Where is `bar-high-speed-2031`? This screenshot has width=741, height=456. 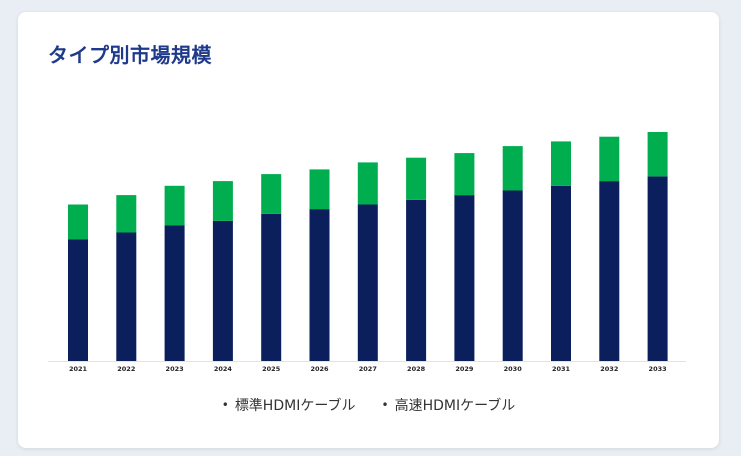
bar-high-speed-2031 is located at coordinates (561, 163).